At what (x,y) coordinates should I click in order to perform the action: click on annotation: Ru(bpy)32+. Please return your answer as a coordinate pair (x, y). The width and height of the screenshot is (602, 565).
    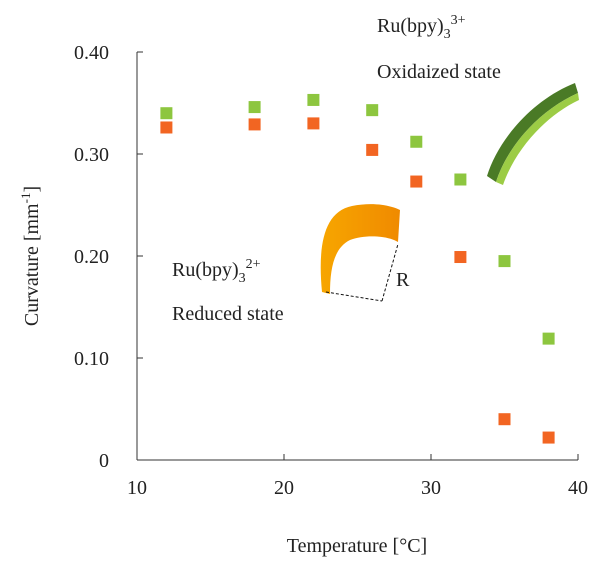
    Looking at the image, I should click on (216, 271).